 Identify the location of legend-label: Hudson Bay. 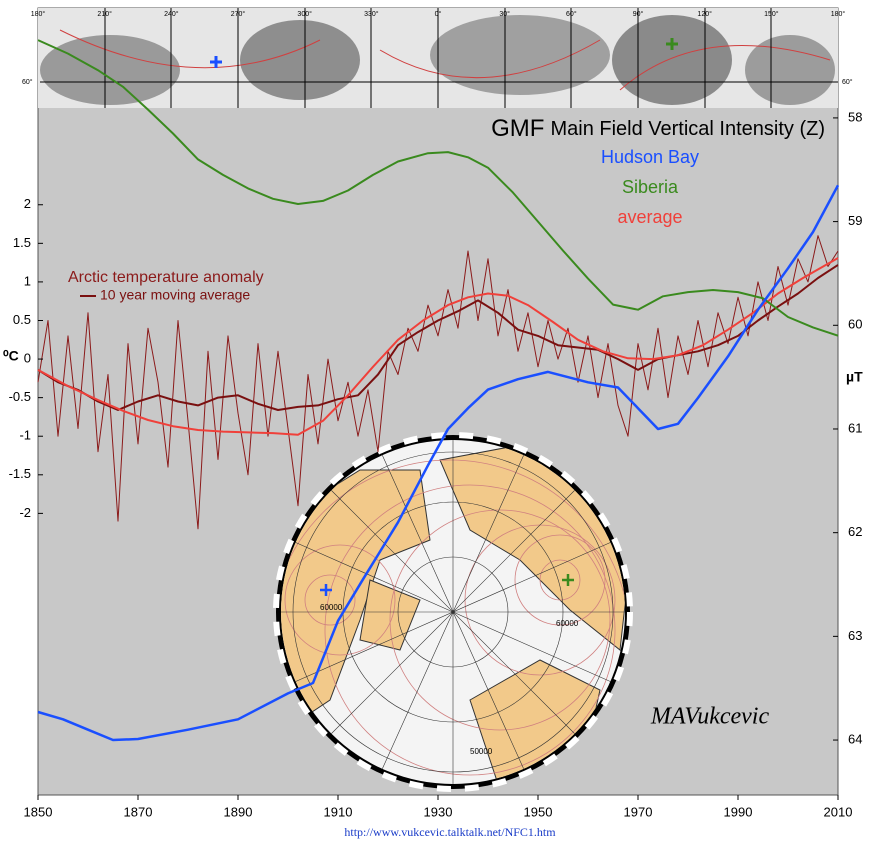
(650, 157).